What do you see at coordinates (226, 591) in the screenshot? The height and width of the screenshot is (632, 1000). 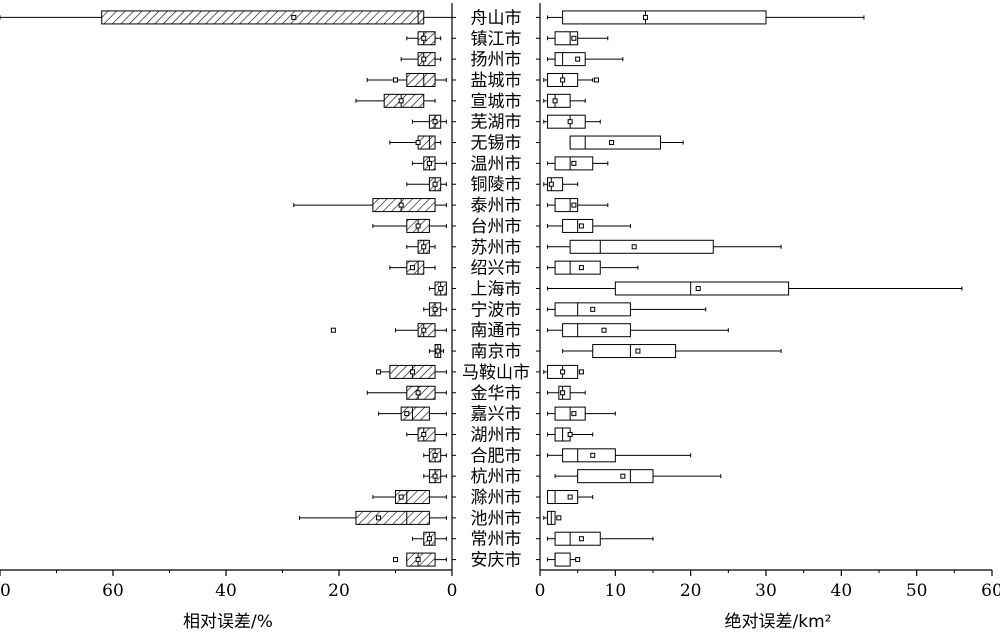 I see `left-tick-label: 40` at bounding box center [226, 591].